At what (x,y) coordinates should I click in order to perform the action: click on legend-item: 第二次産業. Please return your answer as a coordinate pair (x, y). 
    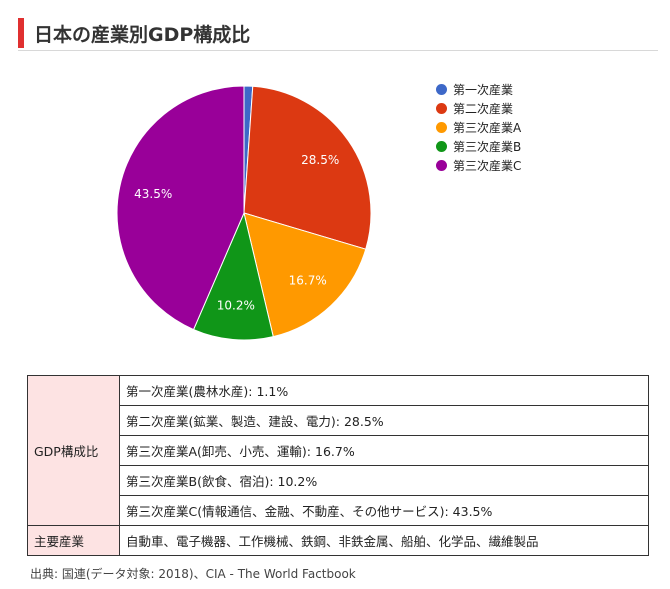
    Looking at the image, I should click on (478, 108).